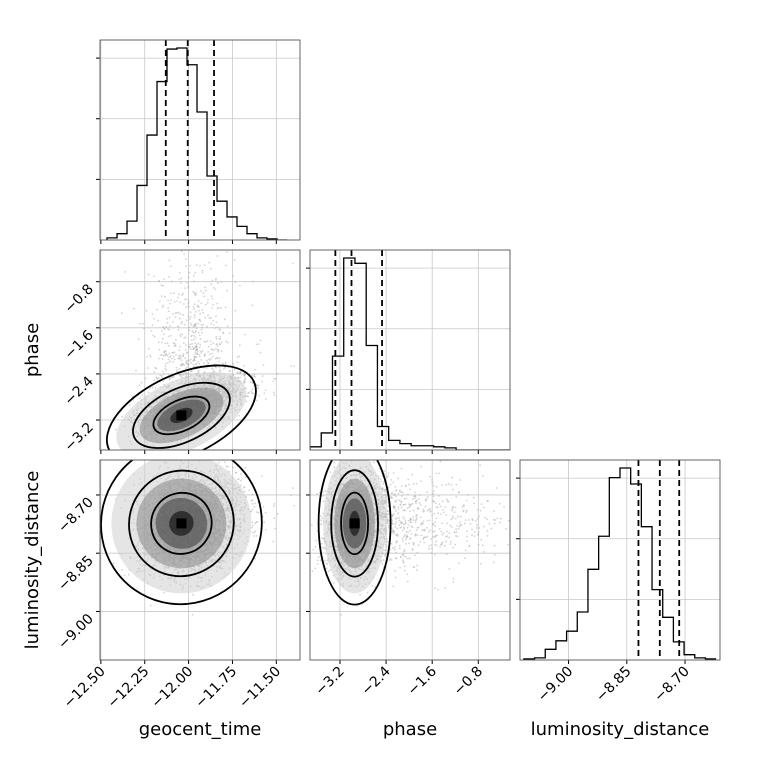 The width and height of the screenshot is (760, 760). I want to click on panel-geocent_time-vs-geocent_time, so click(198, 141).